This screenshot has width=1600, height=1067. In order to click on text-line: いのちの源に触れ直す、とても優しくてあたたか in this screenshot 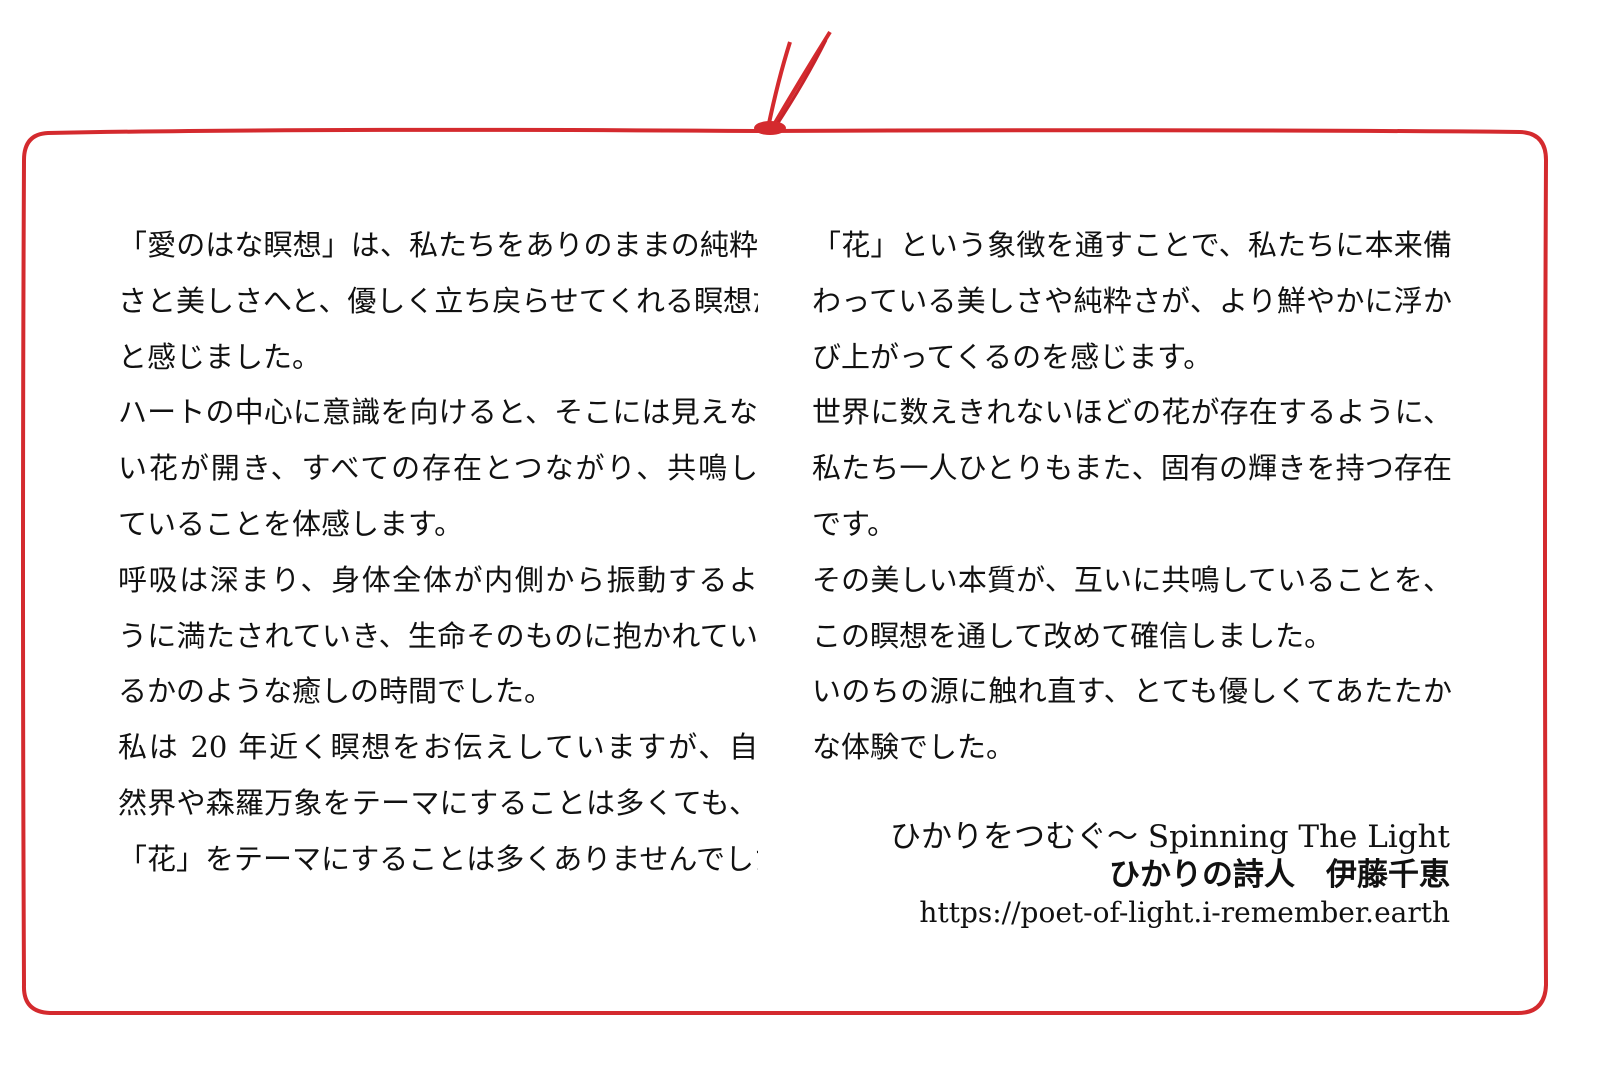, I will do `click(1132, 691)`.